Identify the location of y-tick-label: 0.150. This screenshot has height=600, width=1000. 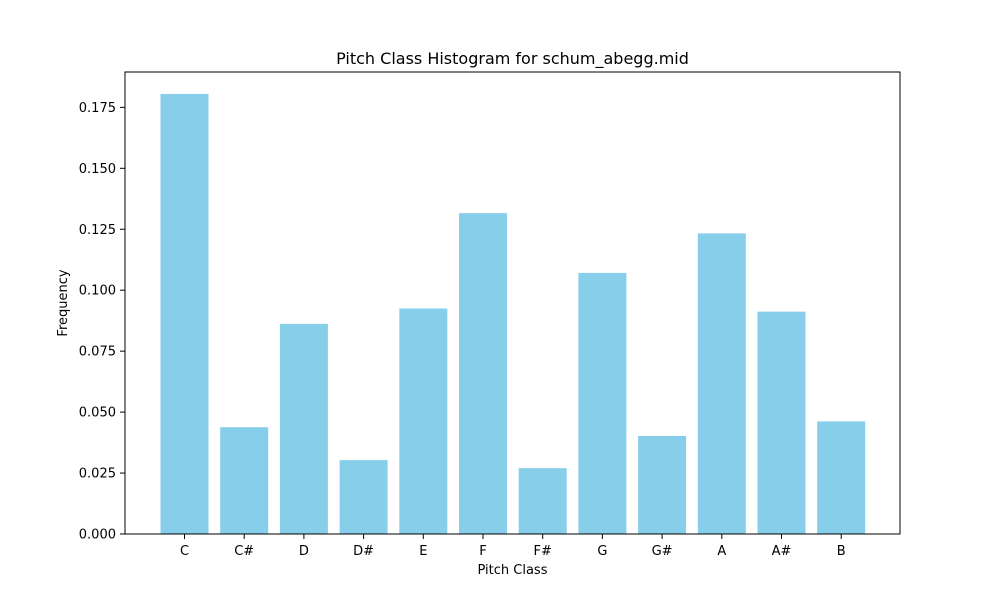
(97, 169).